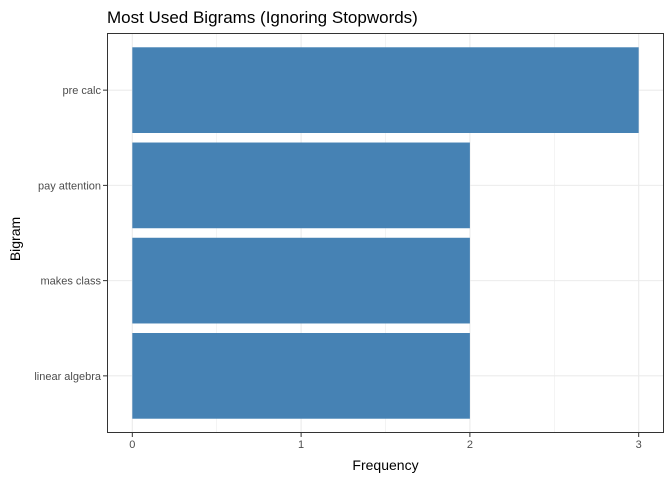 Image resolution: width=672 pixels, height=480 pixels. I want to click on y-tick-label: pre calc, so click(81, 91).